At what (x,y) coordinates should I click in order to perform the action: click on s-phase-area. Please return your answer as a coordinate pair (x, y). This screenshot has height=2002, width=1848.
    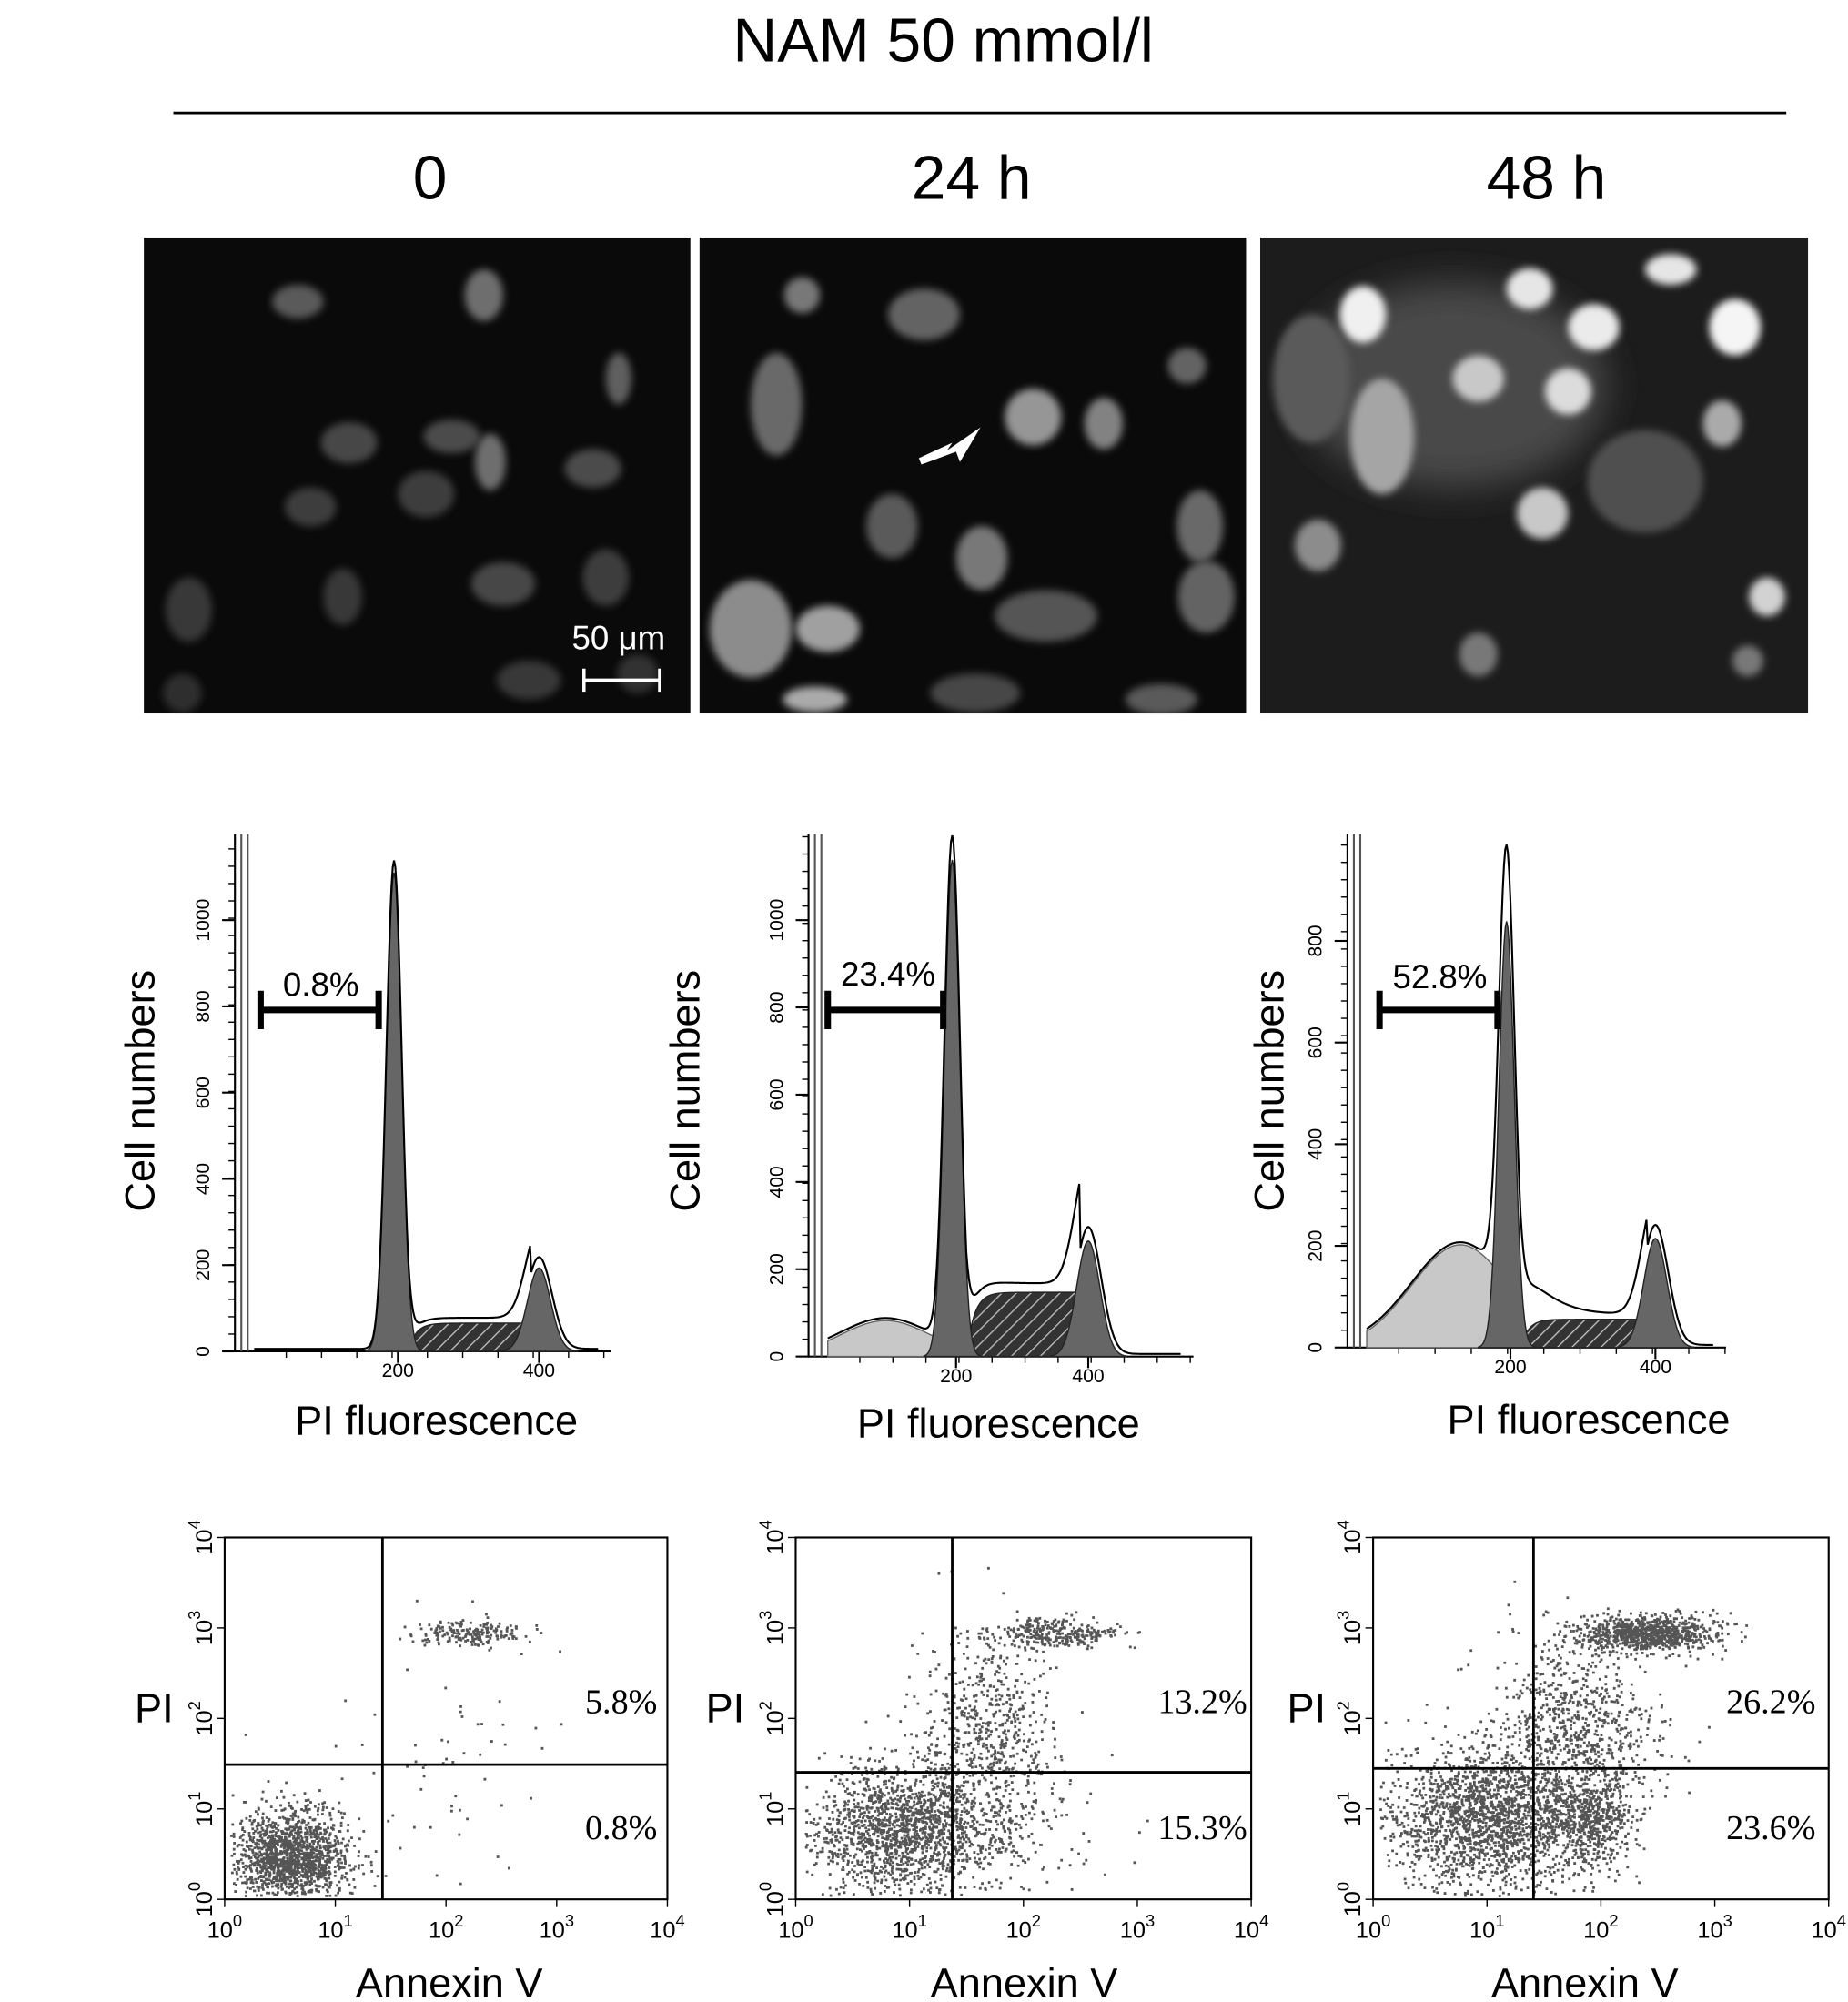
    Looking at the image, I should click on (469, 1337).